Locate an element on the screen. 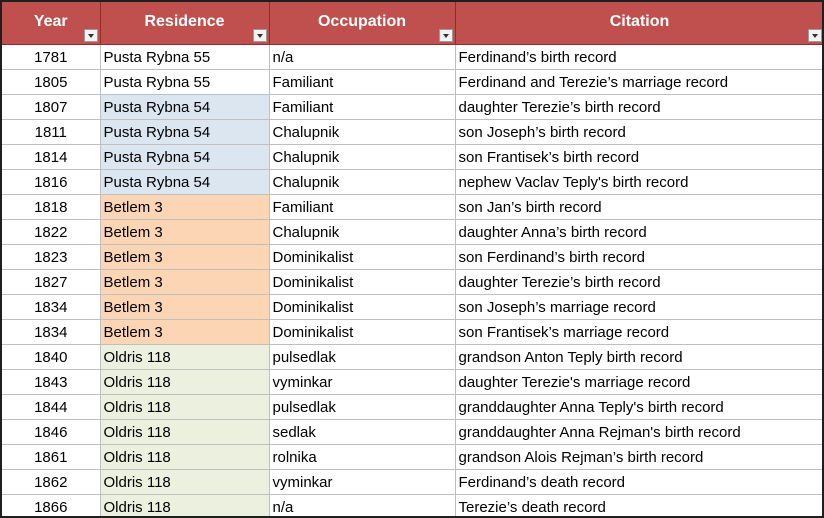 The height and width of the screenshot is (518, 824). cell-year: 1840 is located at coordinates (51, 357).